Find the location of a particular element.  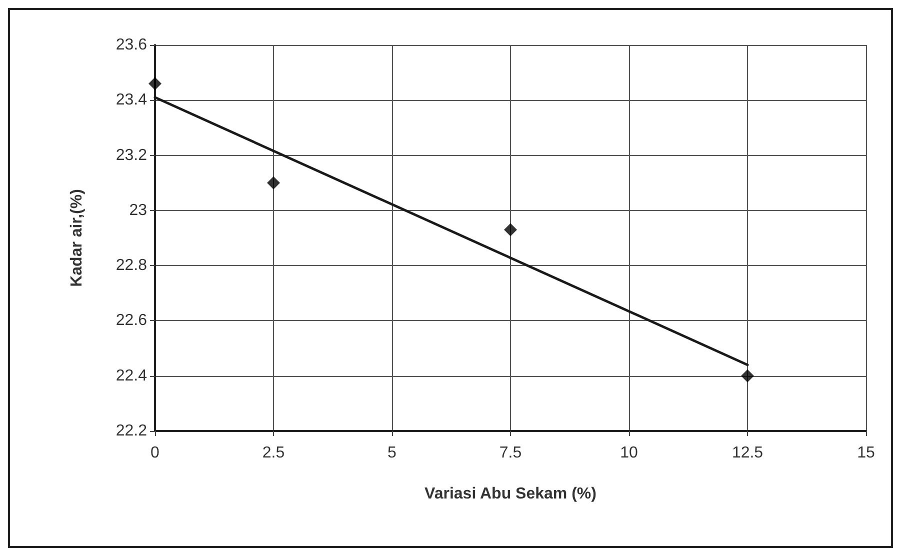

x-tick-label: 0 is located at coordinates (155, 453).